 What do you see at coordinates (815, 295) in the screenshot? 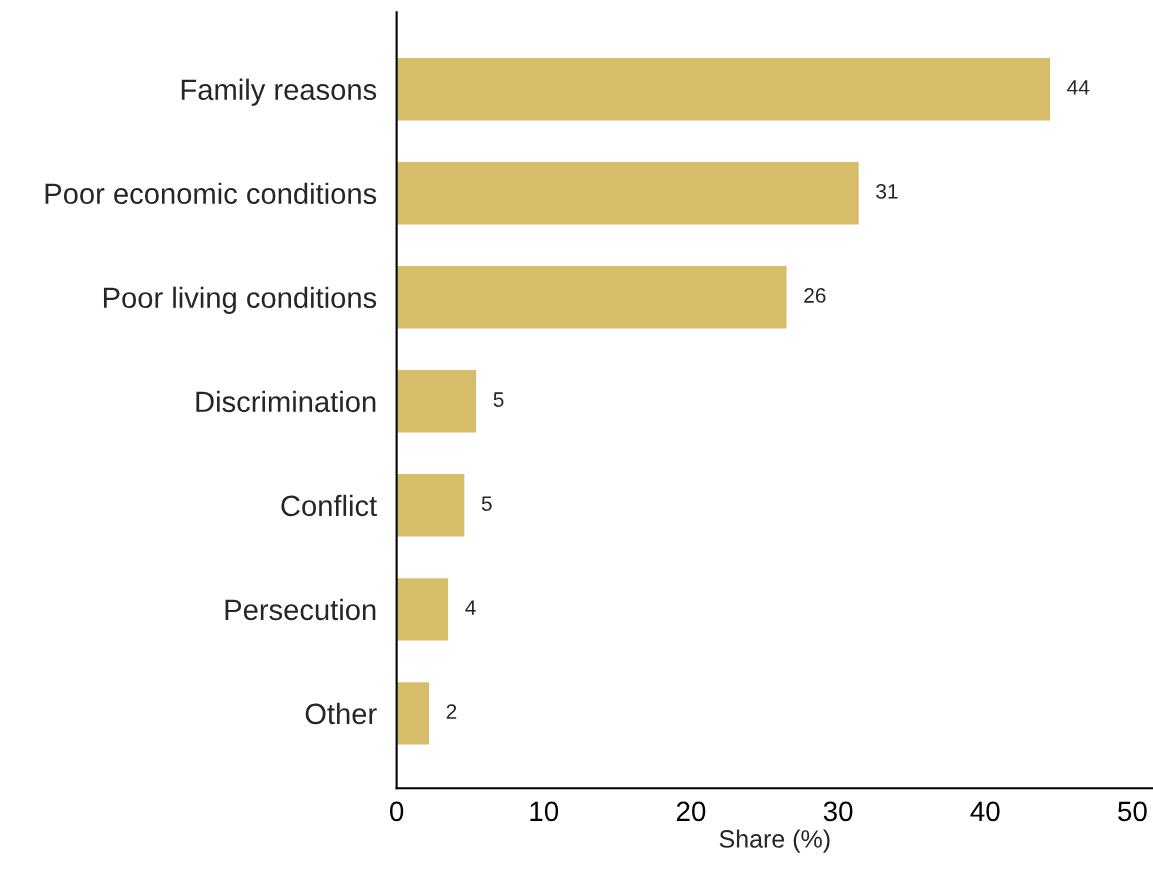
I see `data-label: 26` at bounding box center [815, 295].